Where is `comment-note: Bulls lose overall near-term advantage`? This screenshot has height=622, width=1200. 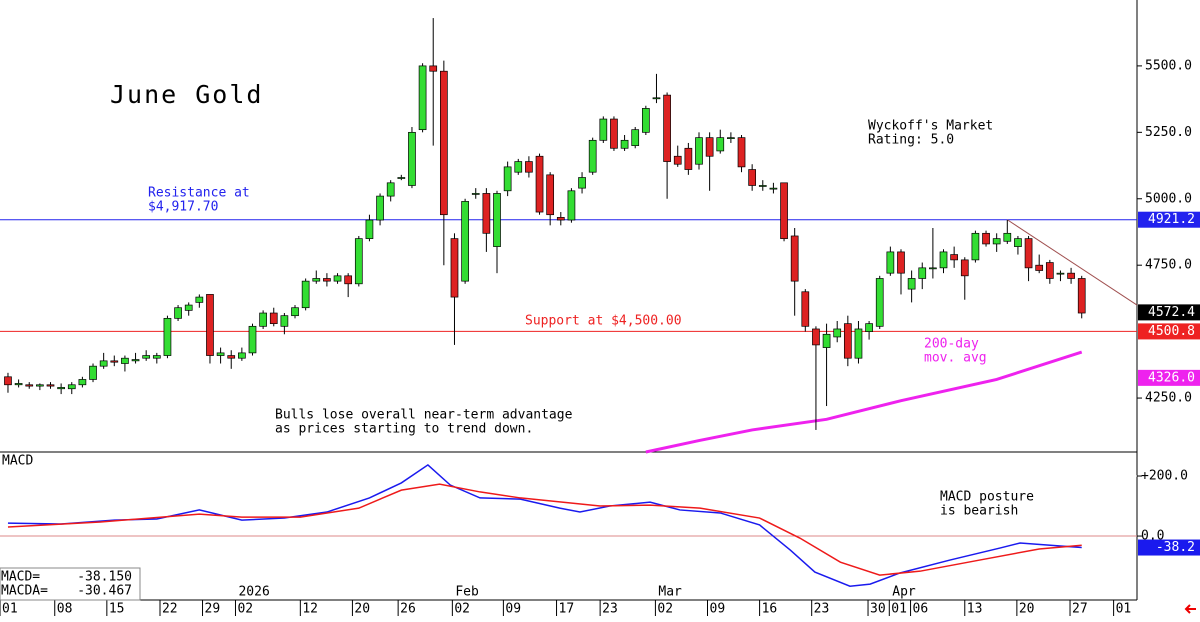
comment-note: Bulls lose overall near-term advantage is located at coordinates (424, 415).